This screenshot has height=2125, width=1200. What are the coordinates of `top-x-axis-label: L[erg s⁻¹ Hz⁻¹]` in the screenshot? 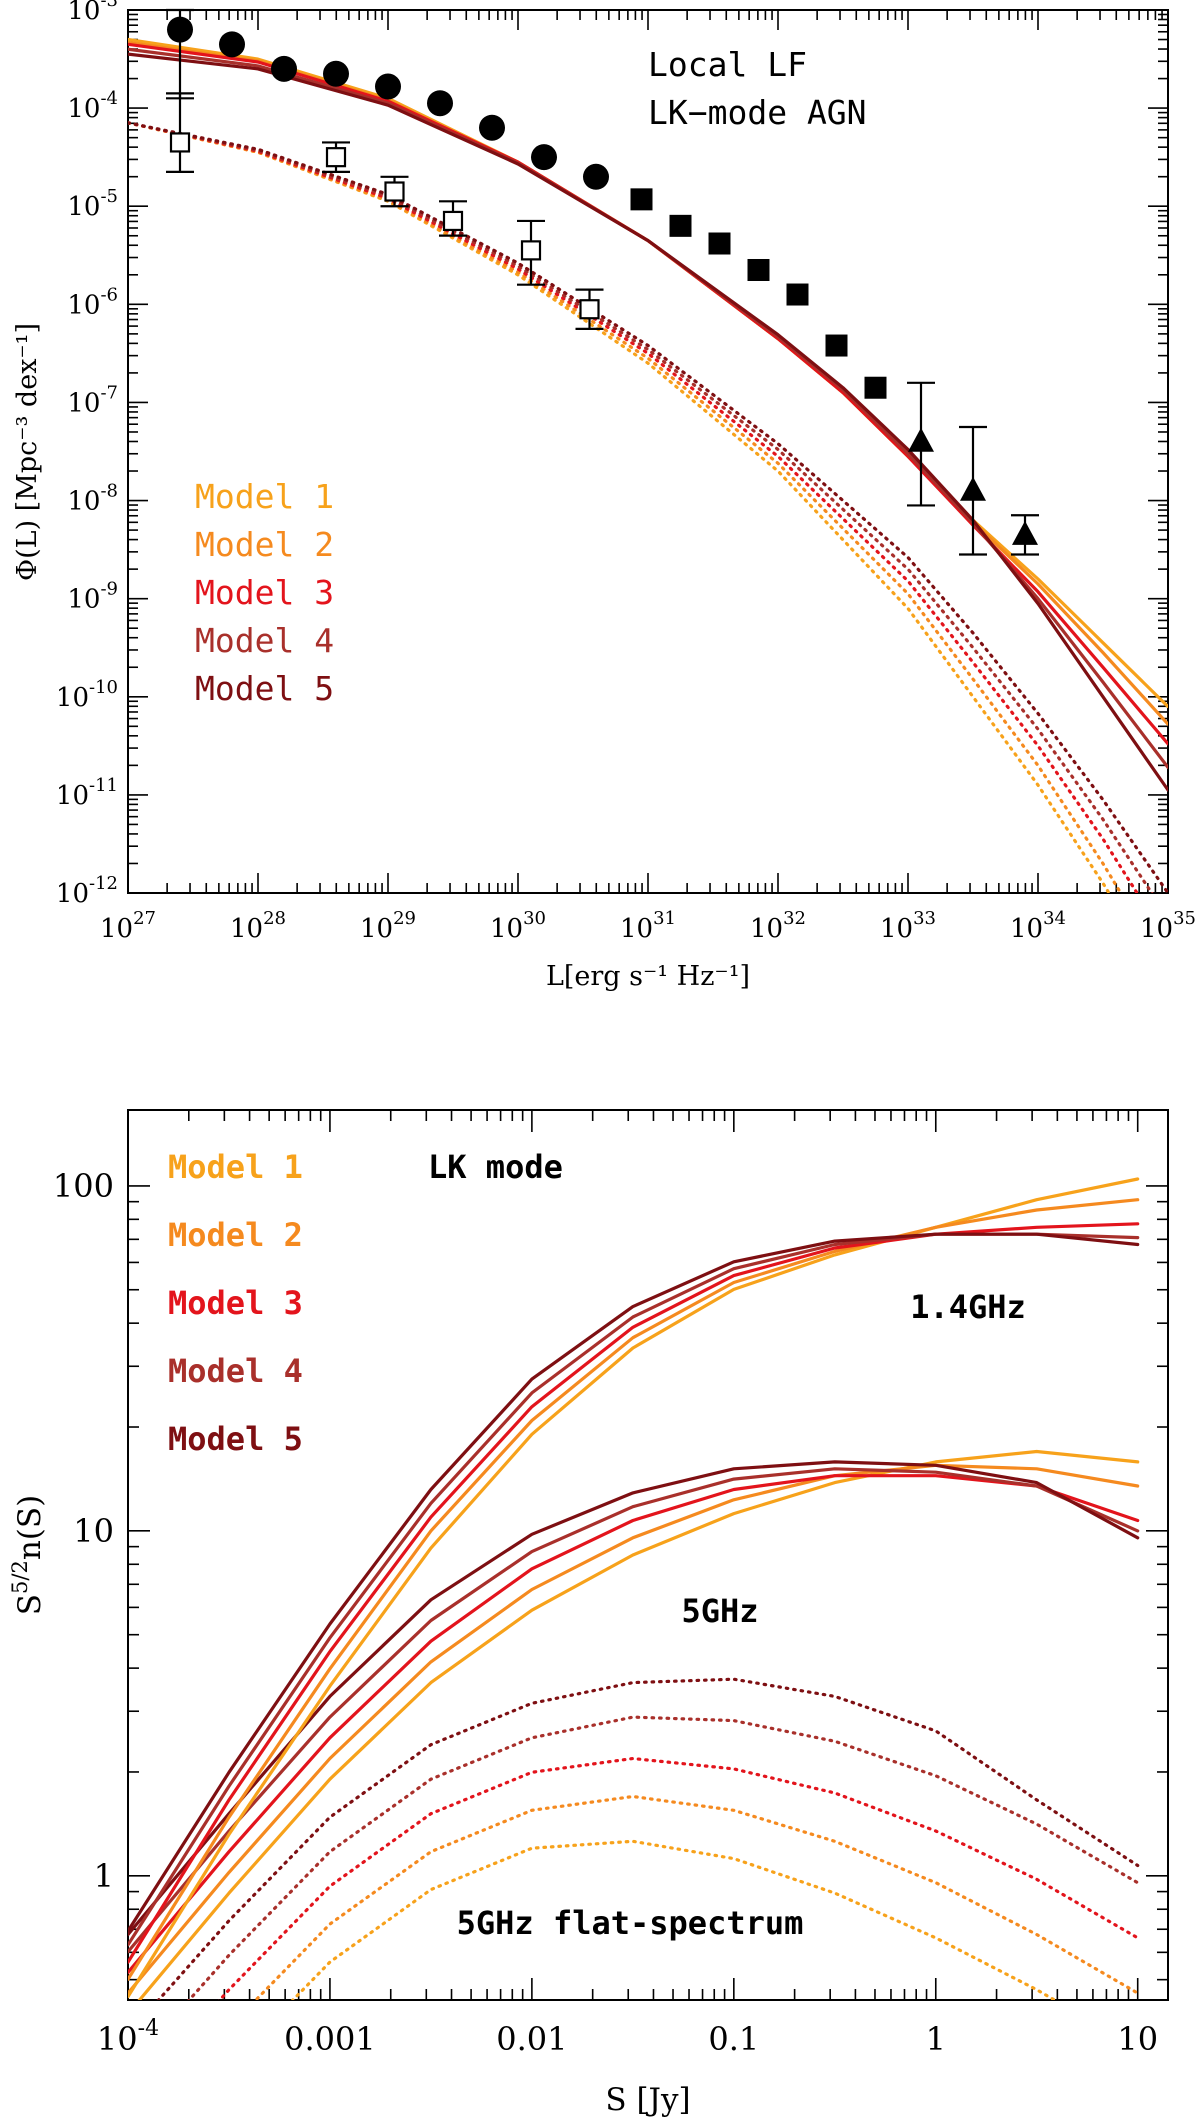 It's located at (648, 976).